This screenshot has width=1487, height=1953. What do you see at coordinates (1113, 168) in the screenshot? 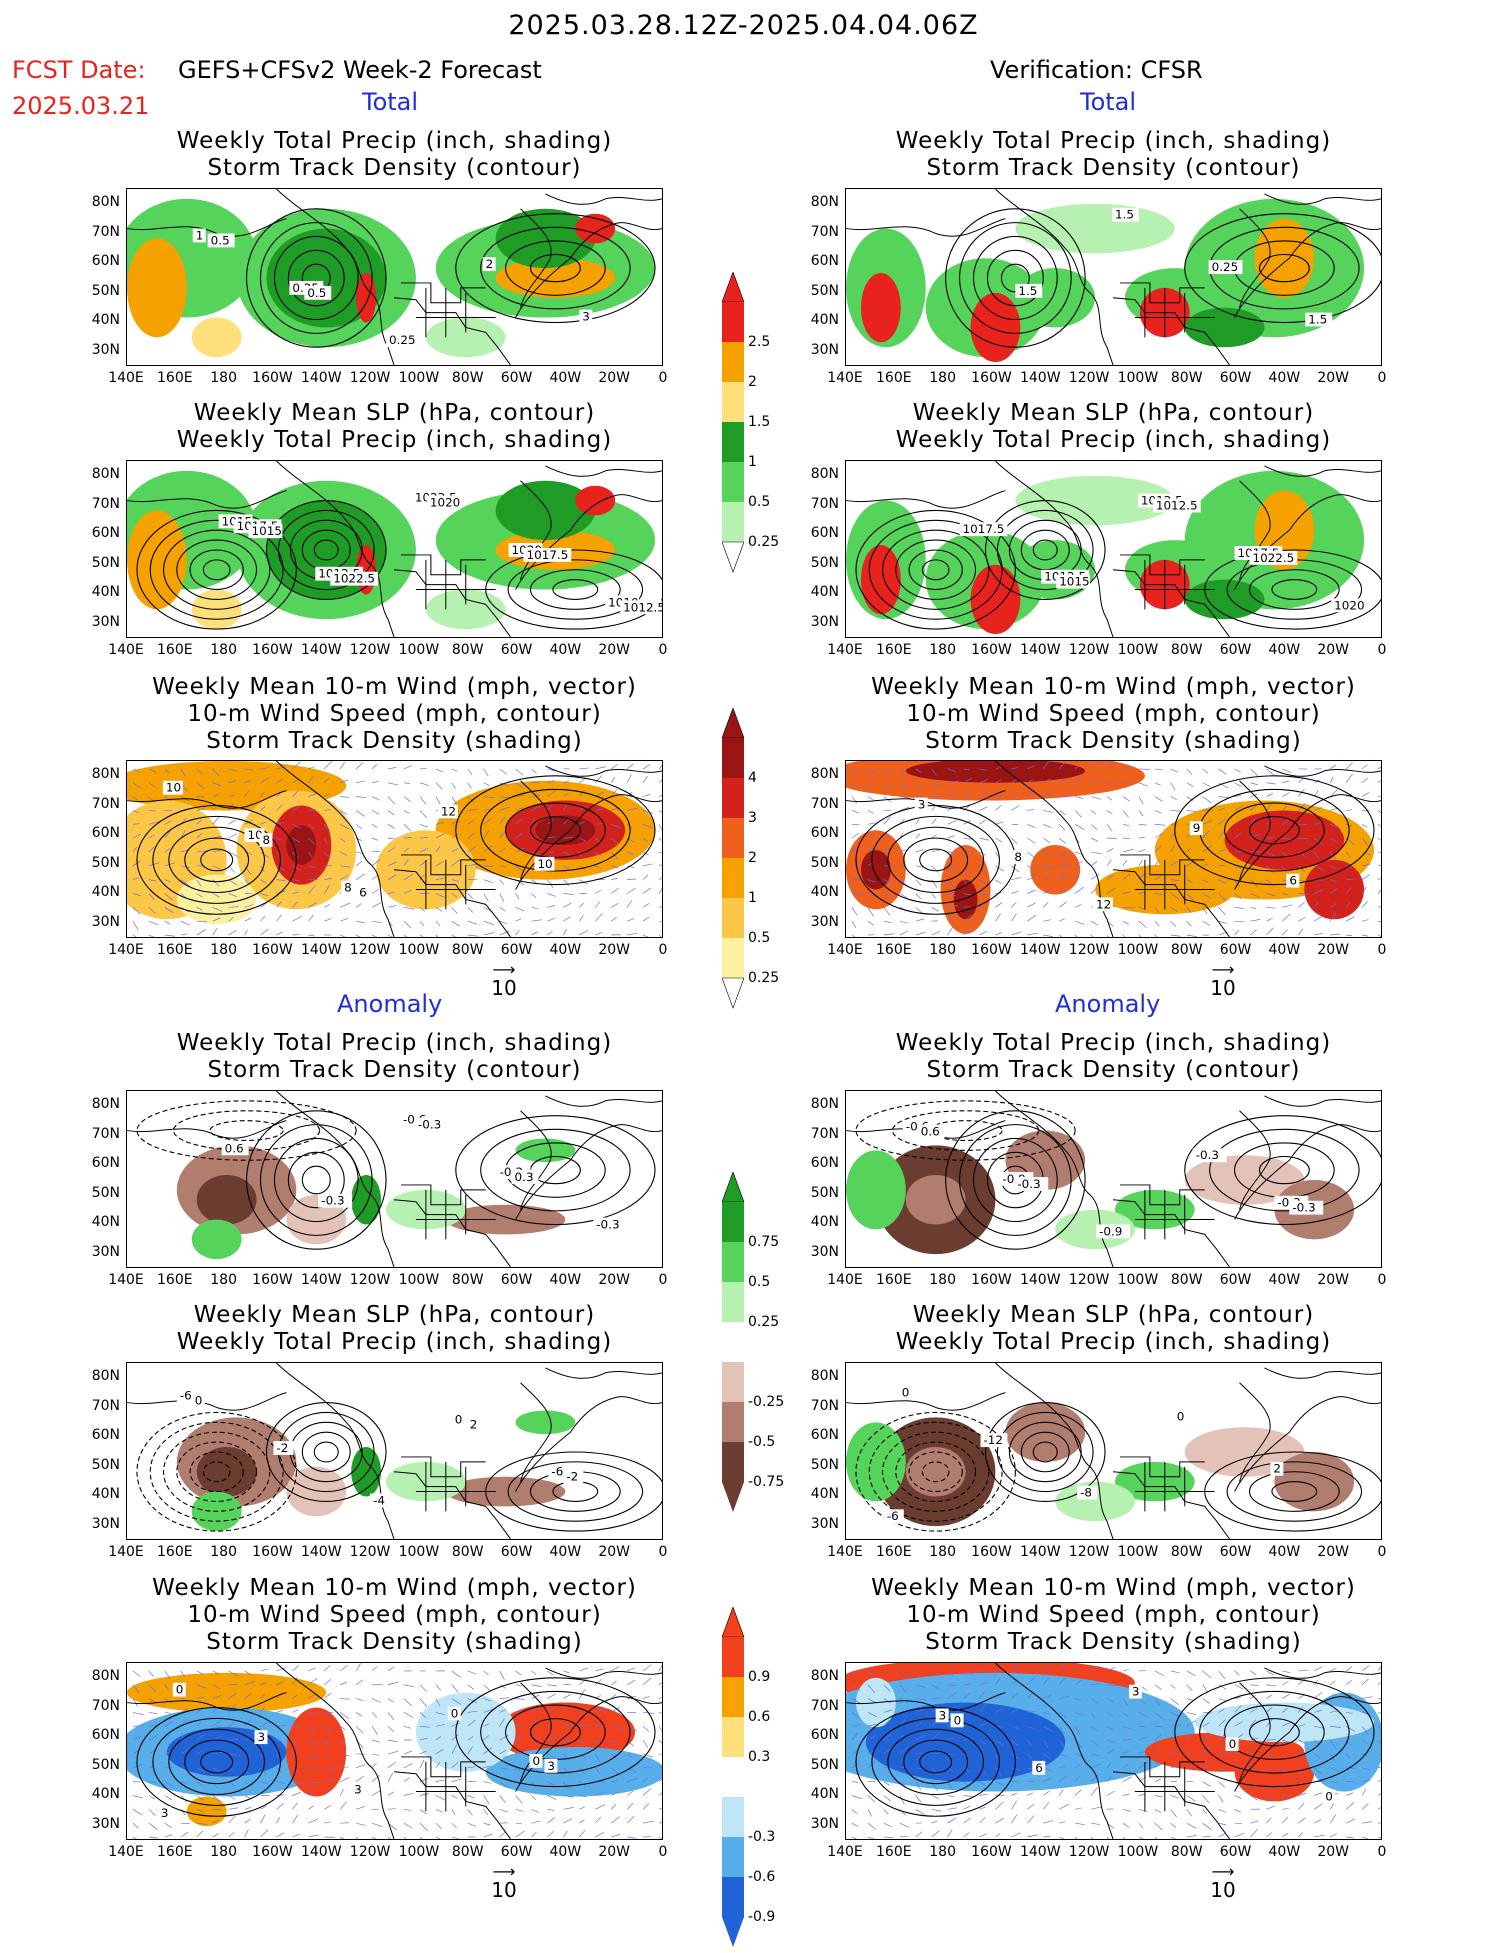
I see `panel-title-line: Storm Track Density (contour)` at bounding box center [1113, 168].